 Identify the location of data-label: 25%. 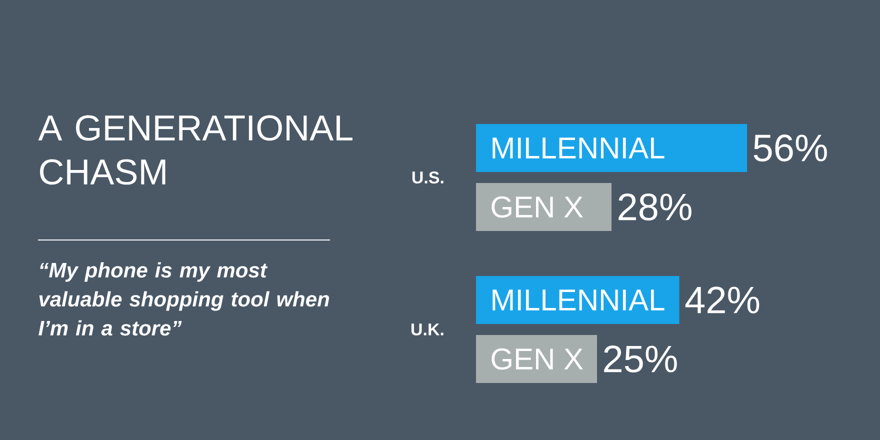
(640, 359).